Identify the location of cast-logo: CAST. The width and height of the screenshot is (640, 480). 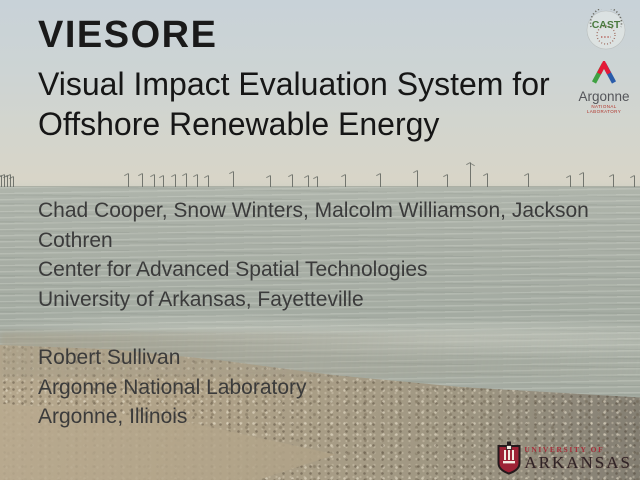
(606, 28).